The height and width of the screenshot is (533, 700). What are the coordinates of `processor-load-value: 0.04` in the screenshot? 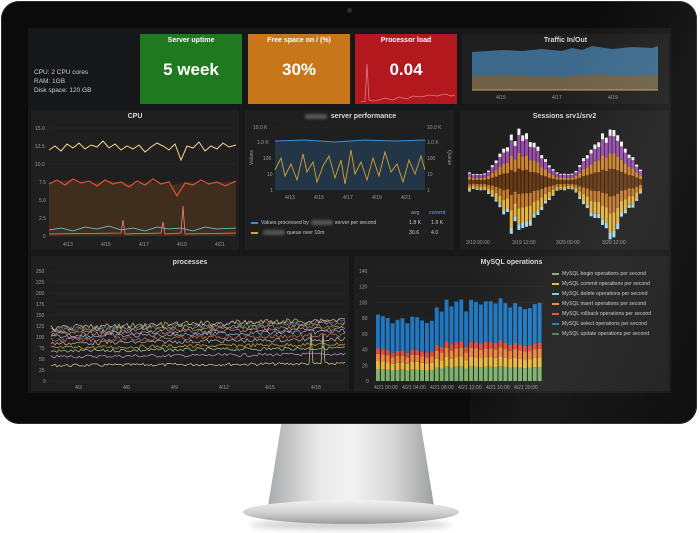 It's located at (406, 69).